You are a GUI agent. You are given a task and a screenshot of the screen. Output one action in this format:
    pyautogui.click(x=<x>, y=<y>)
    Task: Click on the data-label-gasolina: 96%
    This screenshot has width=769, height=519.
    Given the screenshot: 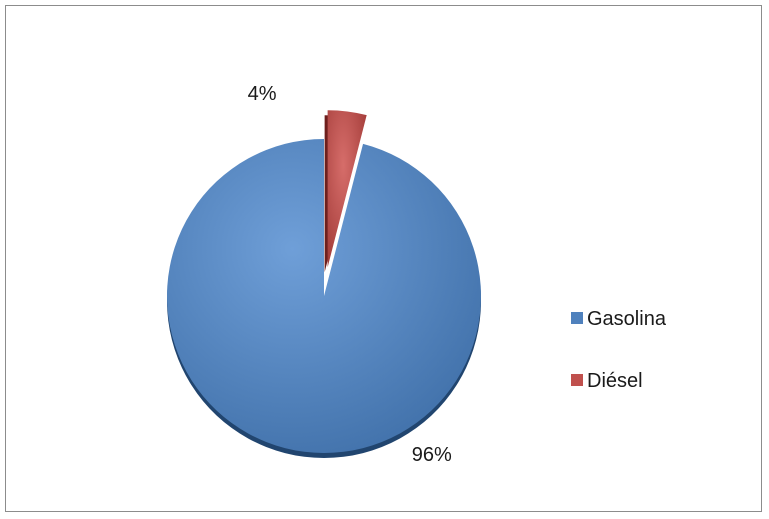 What is the action you would take?
    pyautogui.click(x=432, y=455)
    